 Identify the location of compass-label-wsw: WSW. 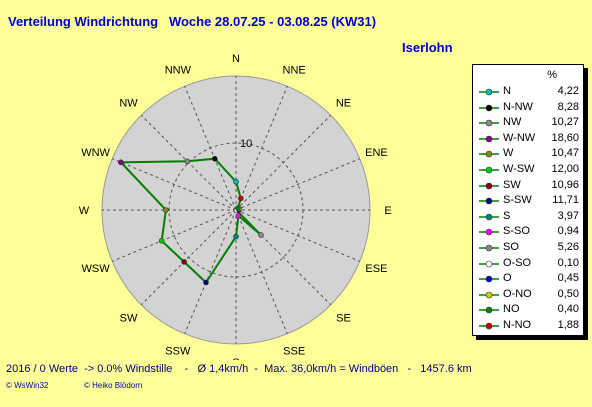
(96, 269).